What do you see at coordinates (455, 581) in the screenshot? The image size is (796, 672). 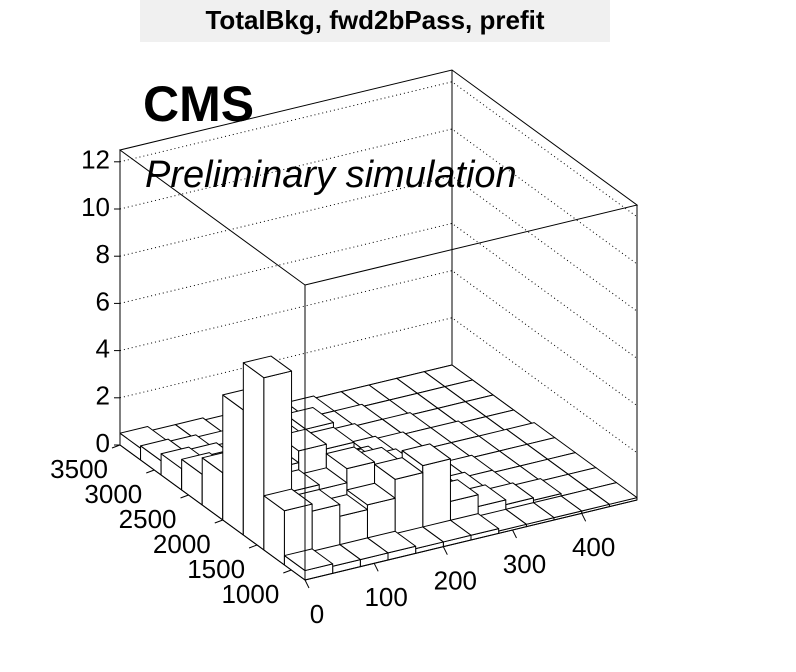 I see `x-tick-label: 200` at bounding box center [455, 581].